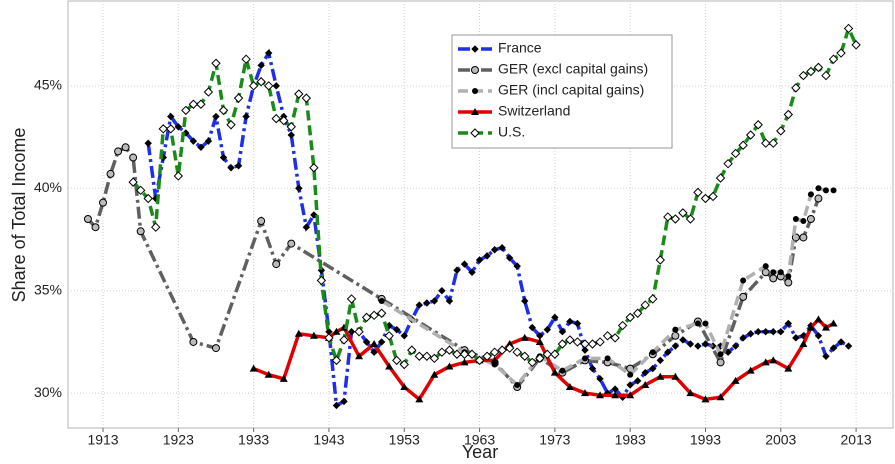  What do you see at coordinates (178, 440) in the screenshot?
I see `x-tick-label: 1923` at bounding box center [178, 440].